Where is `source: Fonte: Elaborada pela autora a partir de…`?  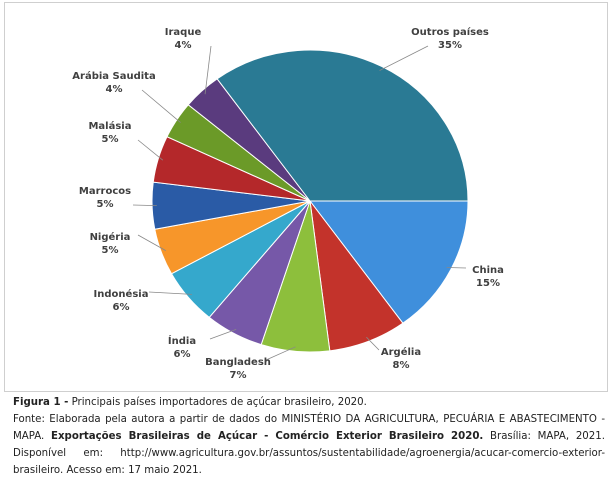
source: Fonte: Elaborada pela autora a partir de… is located at coordinates (309, 445).